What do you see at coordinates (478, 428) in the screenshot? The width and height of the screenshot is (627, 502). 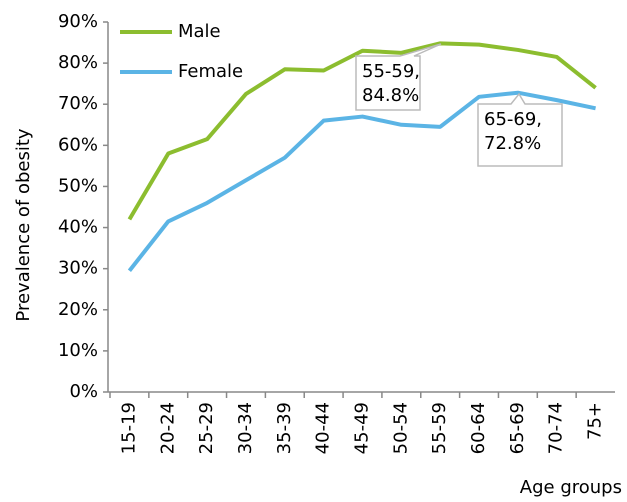 I see `x-tick-label: 60-64` at bounding box center [478, 428].